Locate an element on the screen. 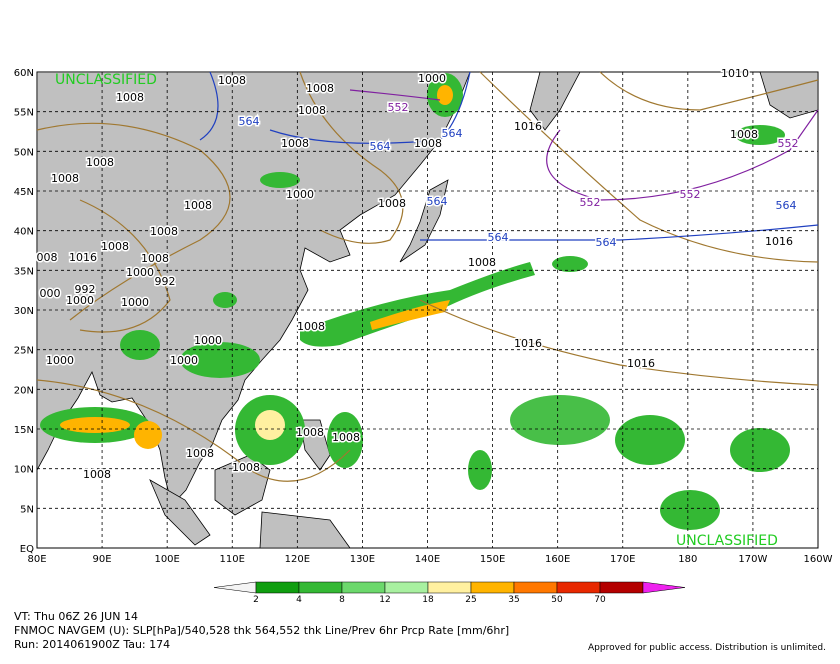 The width and height of the screenshot is (840, 664). lon-label: 90E is located at coordinates (102, 559).